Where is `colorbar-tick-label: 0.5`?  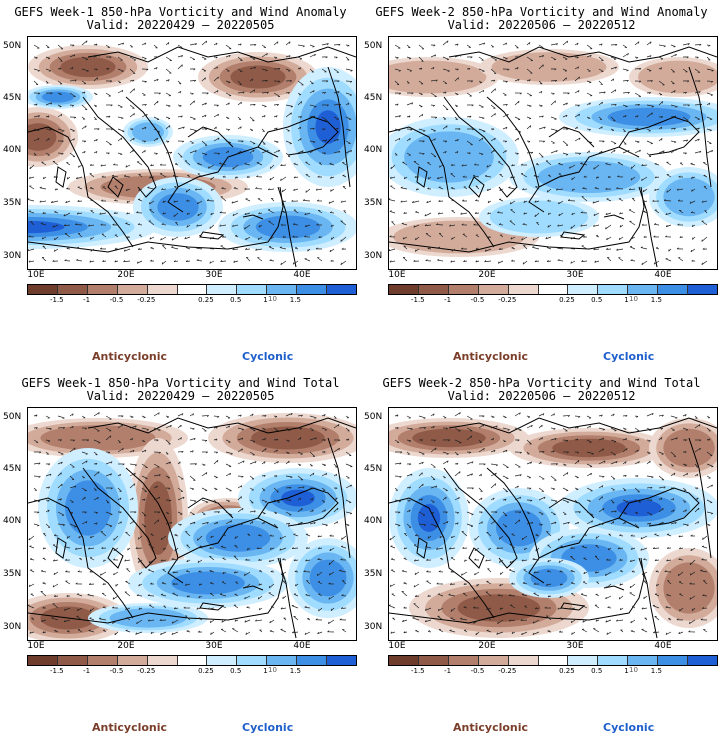
colorbar-tick-label: 0.5 is located at coordinates (597, 671).